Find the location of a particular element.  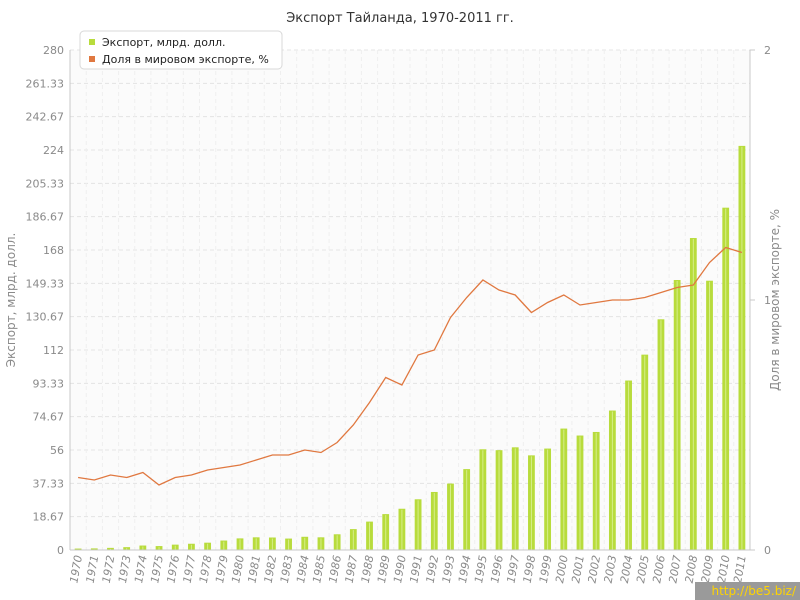

left-axis-label: Экспорт, млрд. долл. is located at coordinates (11, 300).